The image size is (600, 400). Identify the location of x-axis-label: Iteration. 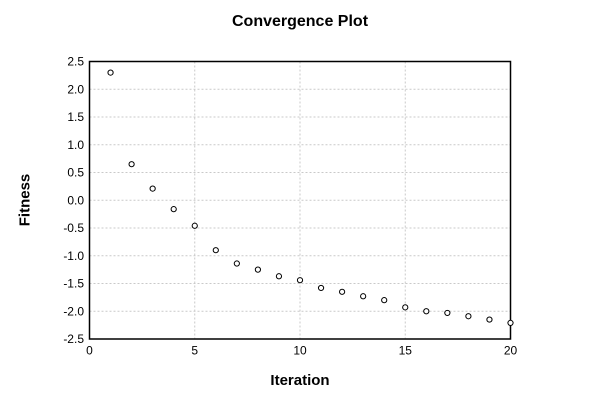
(300, 380).